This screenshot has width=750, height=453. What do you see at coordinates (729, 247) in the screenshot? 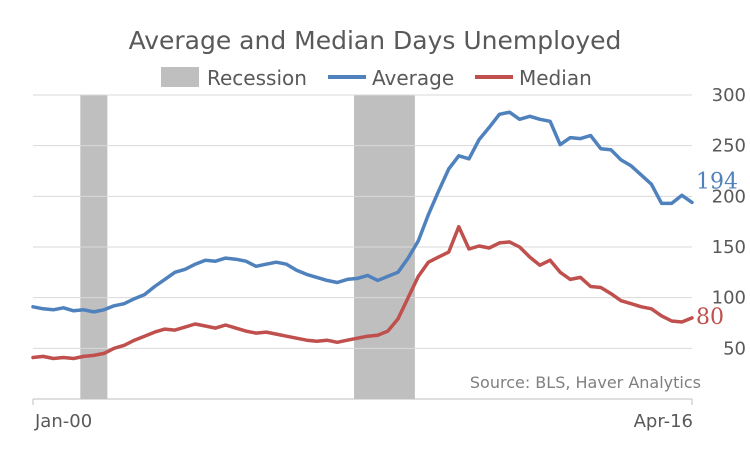
I see `y-tick-label: 150` at bounding box center [729, 247].